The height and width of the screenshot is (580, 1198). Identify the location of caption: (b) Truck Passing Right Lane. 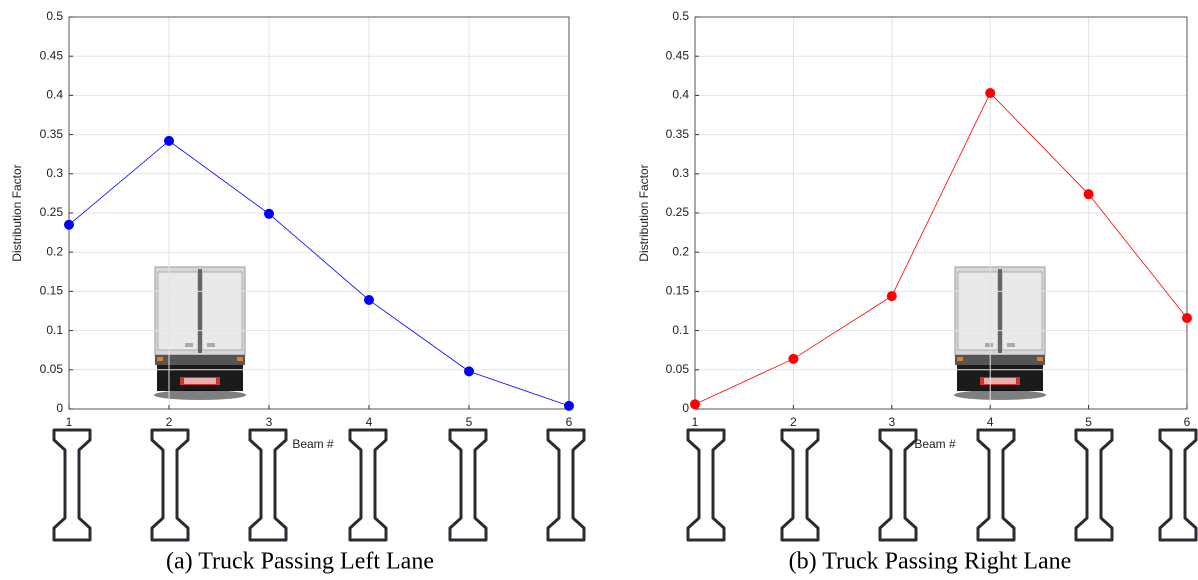
(930, 562).